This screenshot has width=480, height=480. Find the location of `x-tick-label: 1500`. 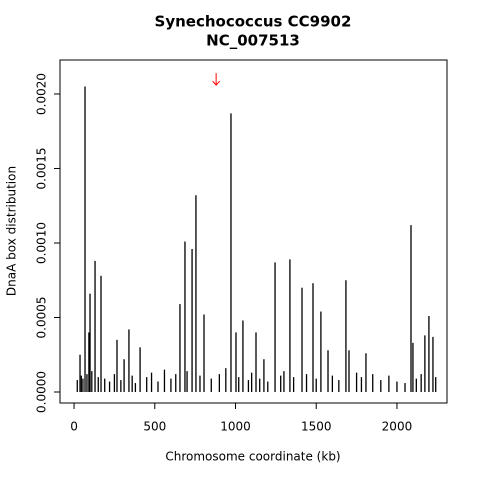

x-tick-label: 1500 is located at coordinates (316, 427).